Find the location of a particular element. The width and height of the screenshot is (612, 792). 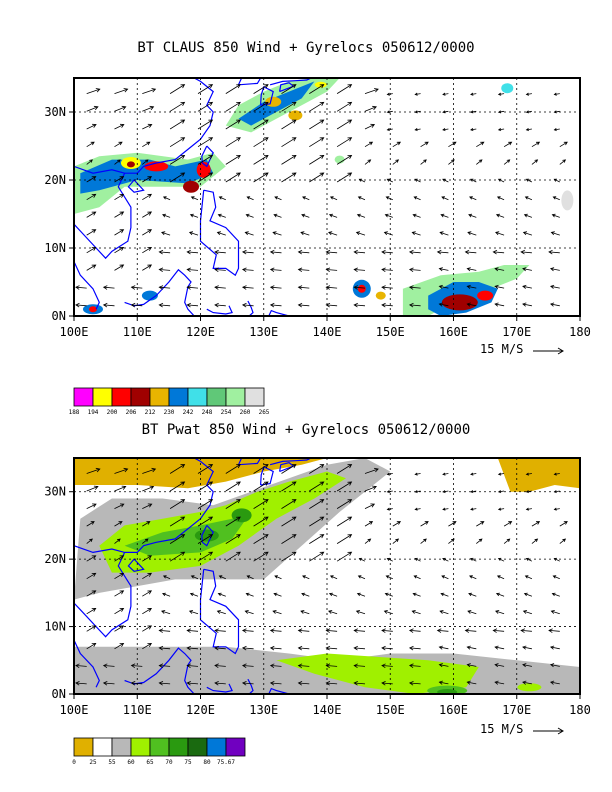

coast-malaya is located at coordinates (87, 663).